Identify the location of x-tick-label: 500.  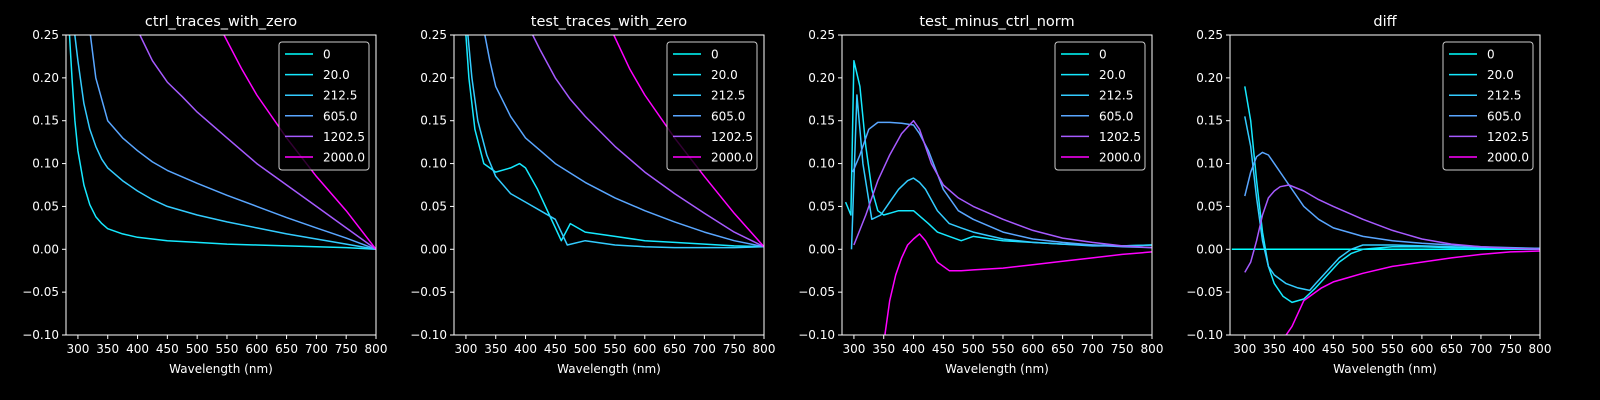
(197, 349).